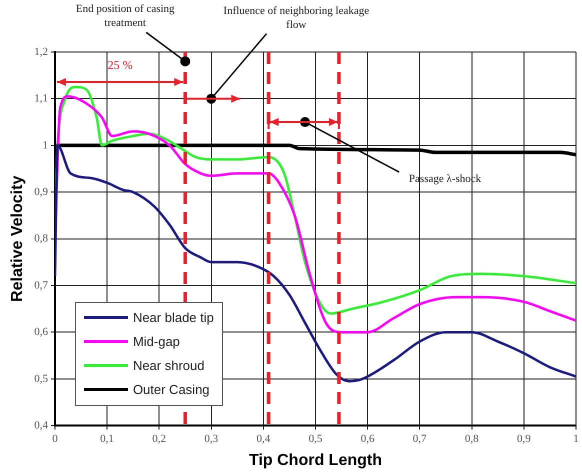 The height and width of the screenshot is (476, 582). What do you see at coordinates (17, 239) in the screenshot?
I see `y-axis-title: Relative Velocity` at bounding box center [17, 239].